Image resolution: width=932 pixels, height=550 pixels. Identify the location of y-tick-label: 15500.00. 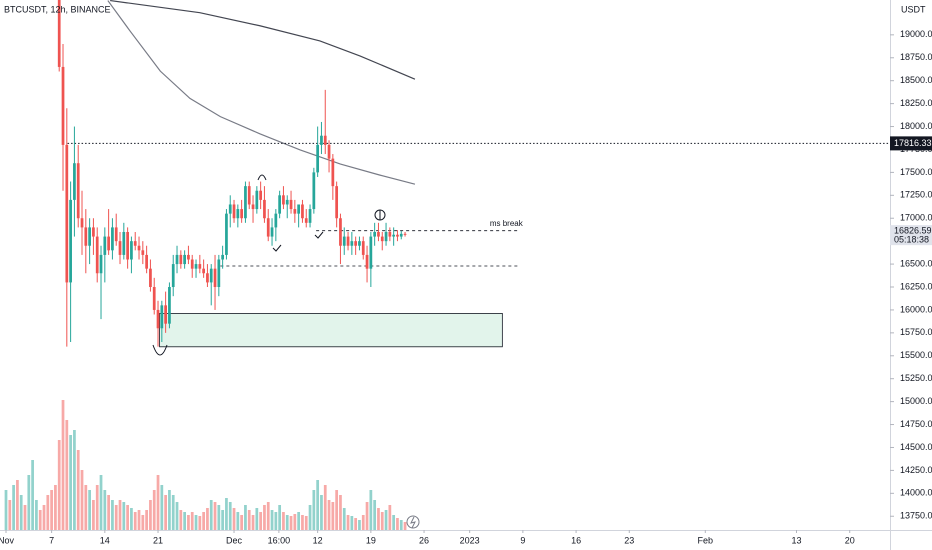
(916, 355).